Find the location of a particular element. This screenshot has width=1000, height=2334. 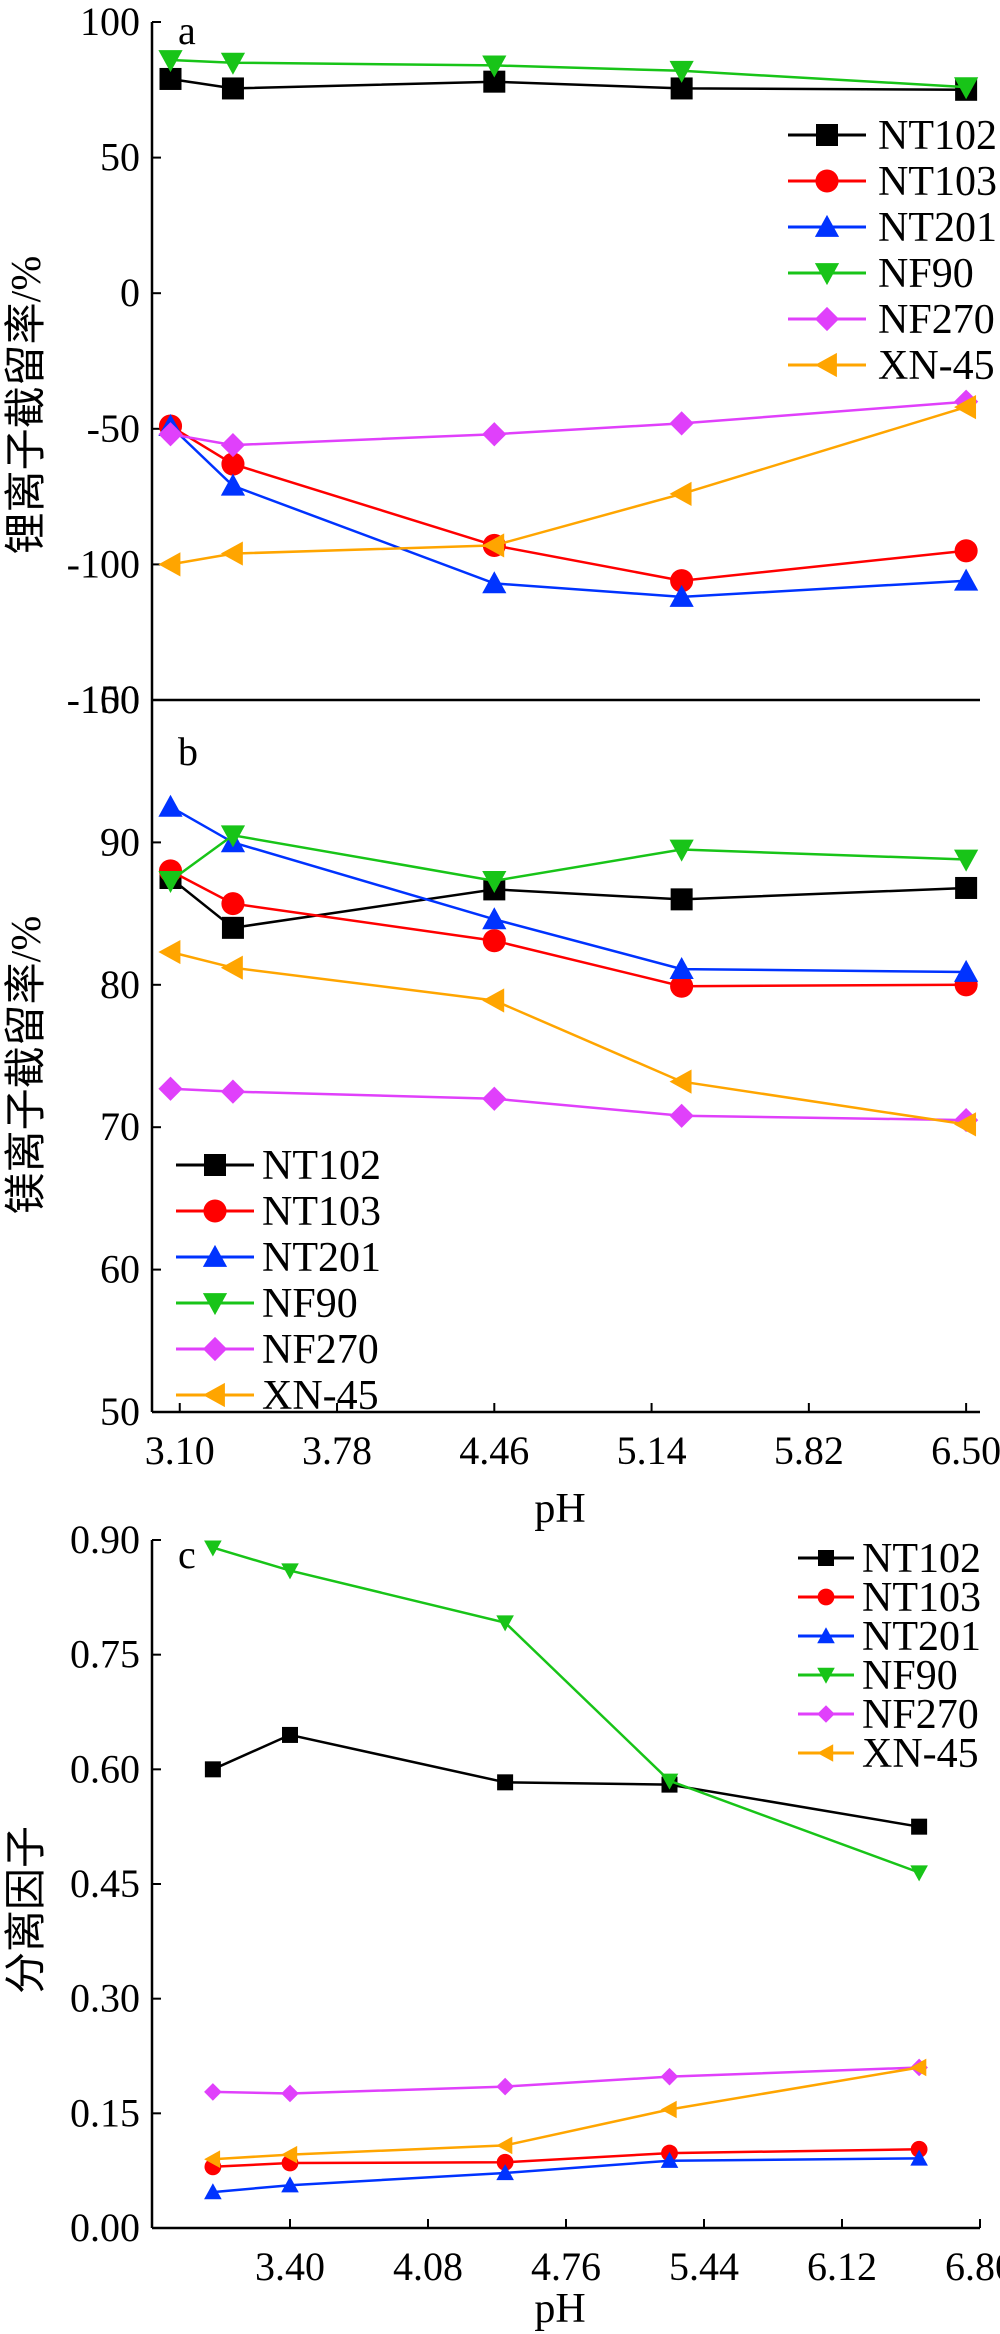

x-tick-label: 3.40 is located at coordinates (290, 2266).